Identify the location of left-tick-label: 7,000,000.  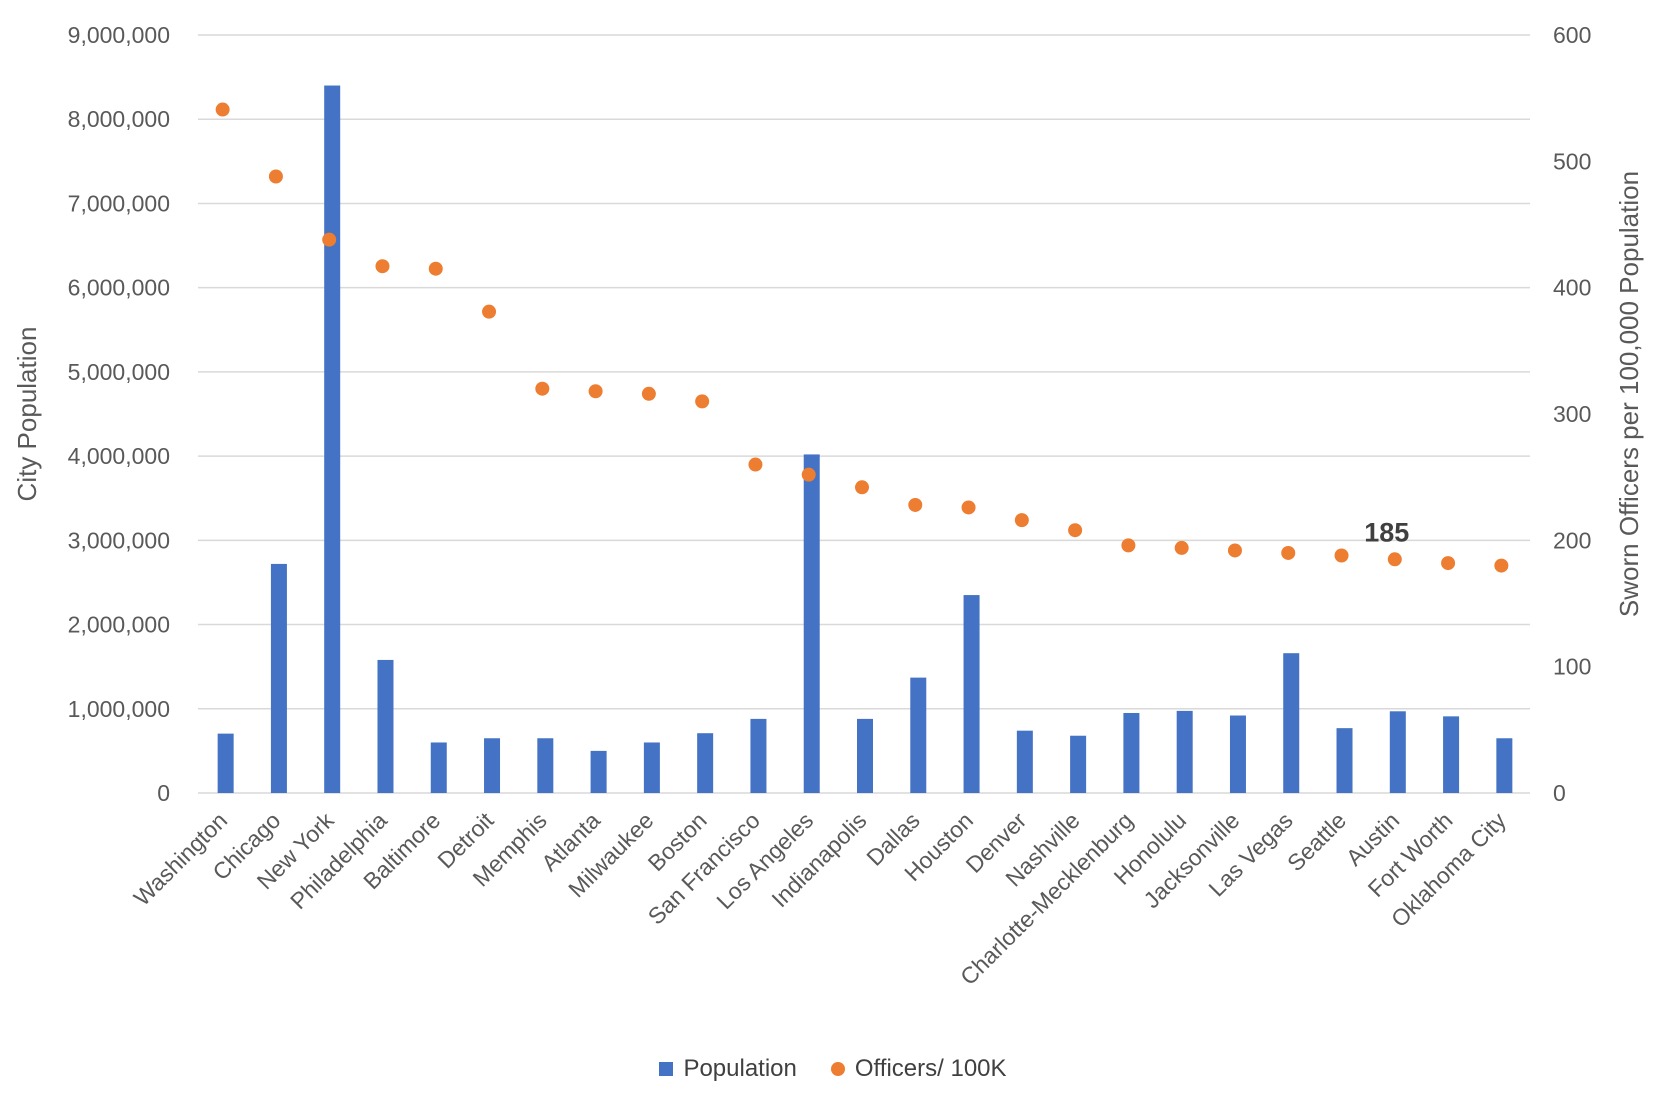
(119, 203).